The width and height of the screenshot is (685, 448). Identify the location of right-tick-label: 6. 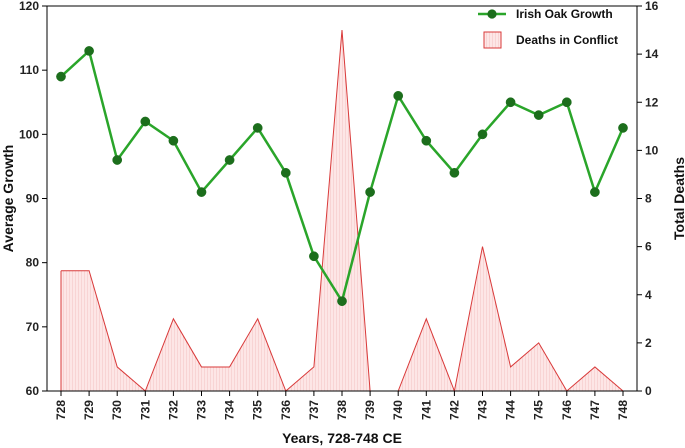
(648, 247).